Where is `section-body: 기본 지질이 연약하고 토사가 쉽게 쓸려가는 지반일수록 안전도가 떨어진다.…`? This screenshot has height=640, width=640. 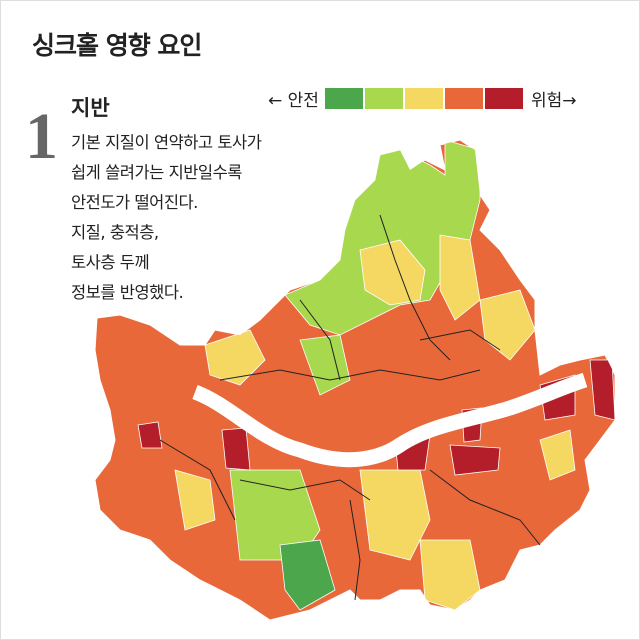 section-body: 기본 지질이 연약하고 토사가 쉽게 쓸려가는 지반일수록 안전도가 떨어진다.… is located at coordinates (166, 218).